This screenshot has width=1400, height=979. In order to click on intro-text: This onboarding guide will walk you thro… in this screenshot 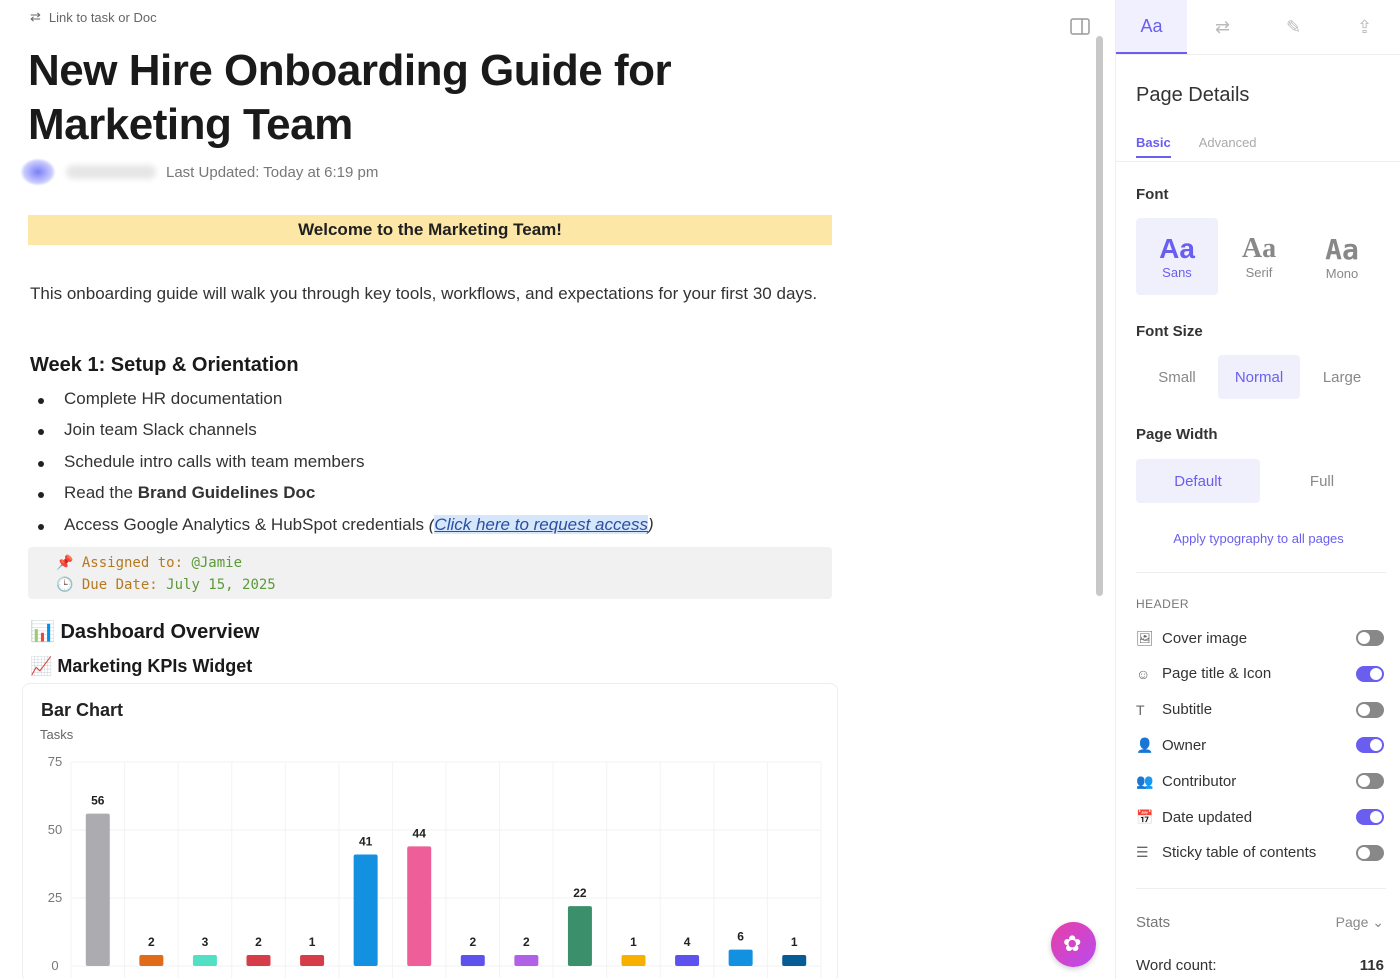, I will do `click(424, 293)`.